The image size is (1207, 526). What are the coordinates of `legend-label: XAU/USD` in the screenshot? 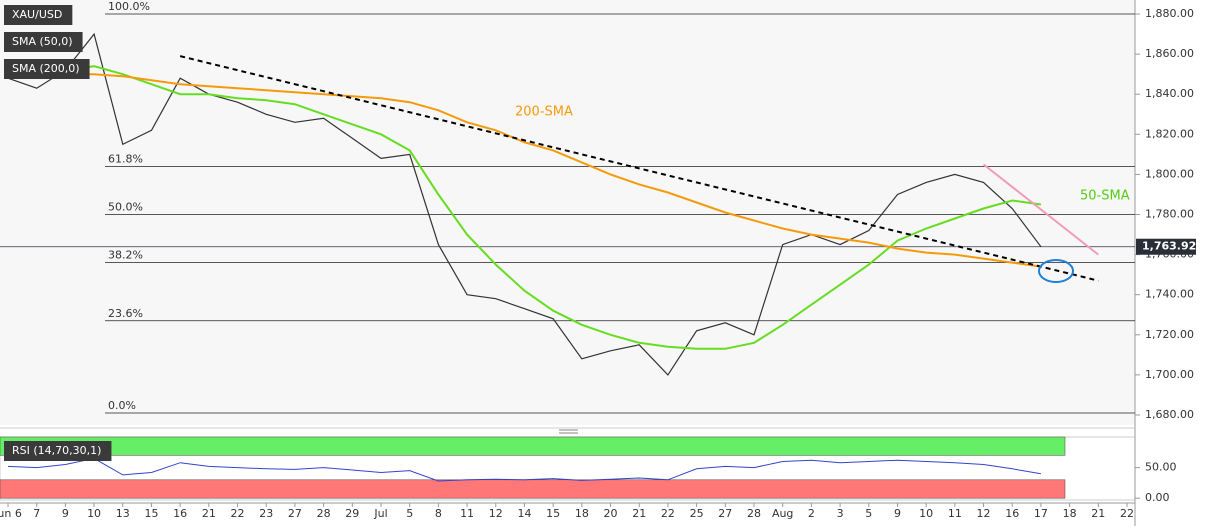 It's located at (37, 14).